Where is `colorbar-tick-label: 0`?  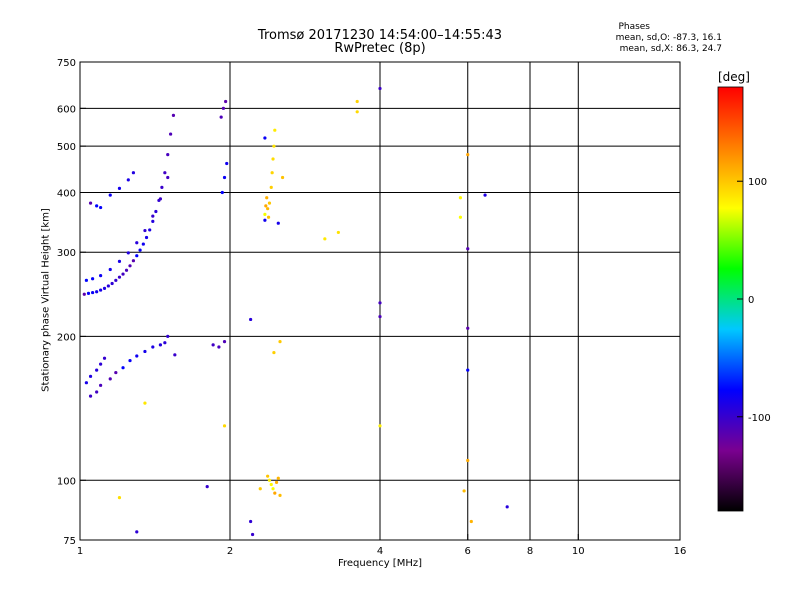 colorbar-tick-label: 0 is located at coordinates (751, 300).